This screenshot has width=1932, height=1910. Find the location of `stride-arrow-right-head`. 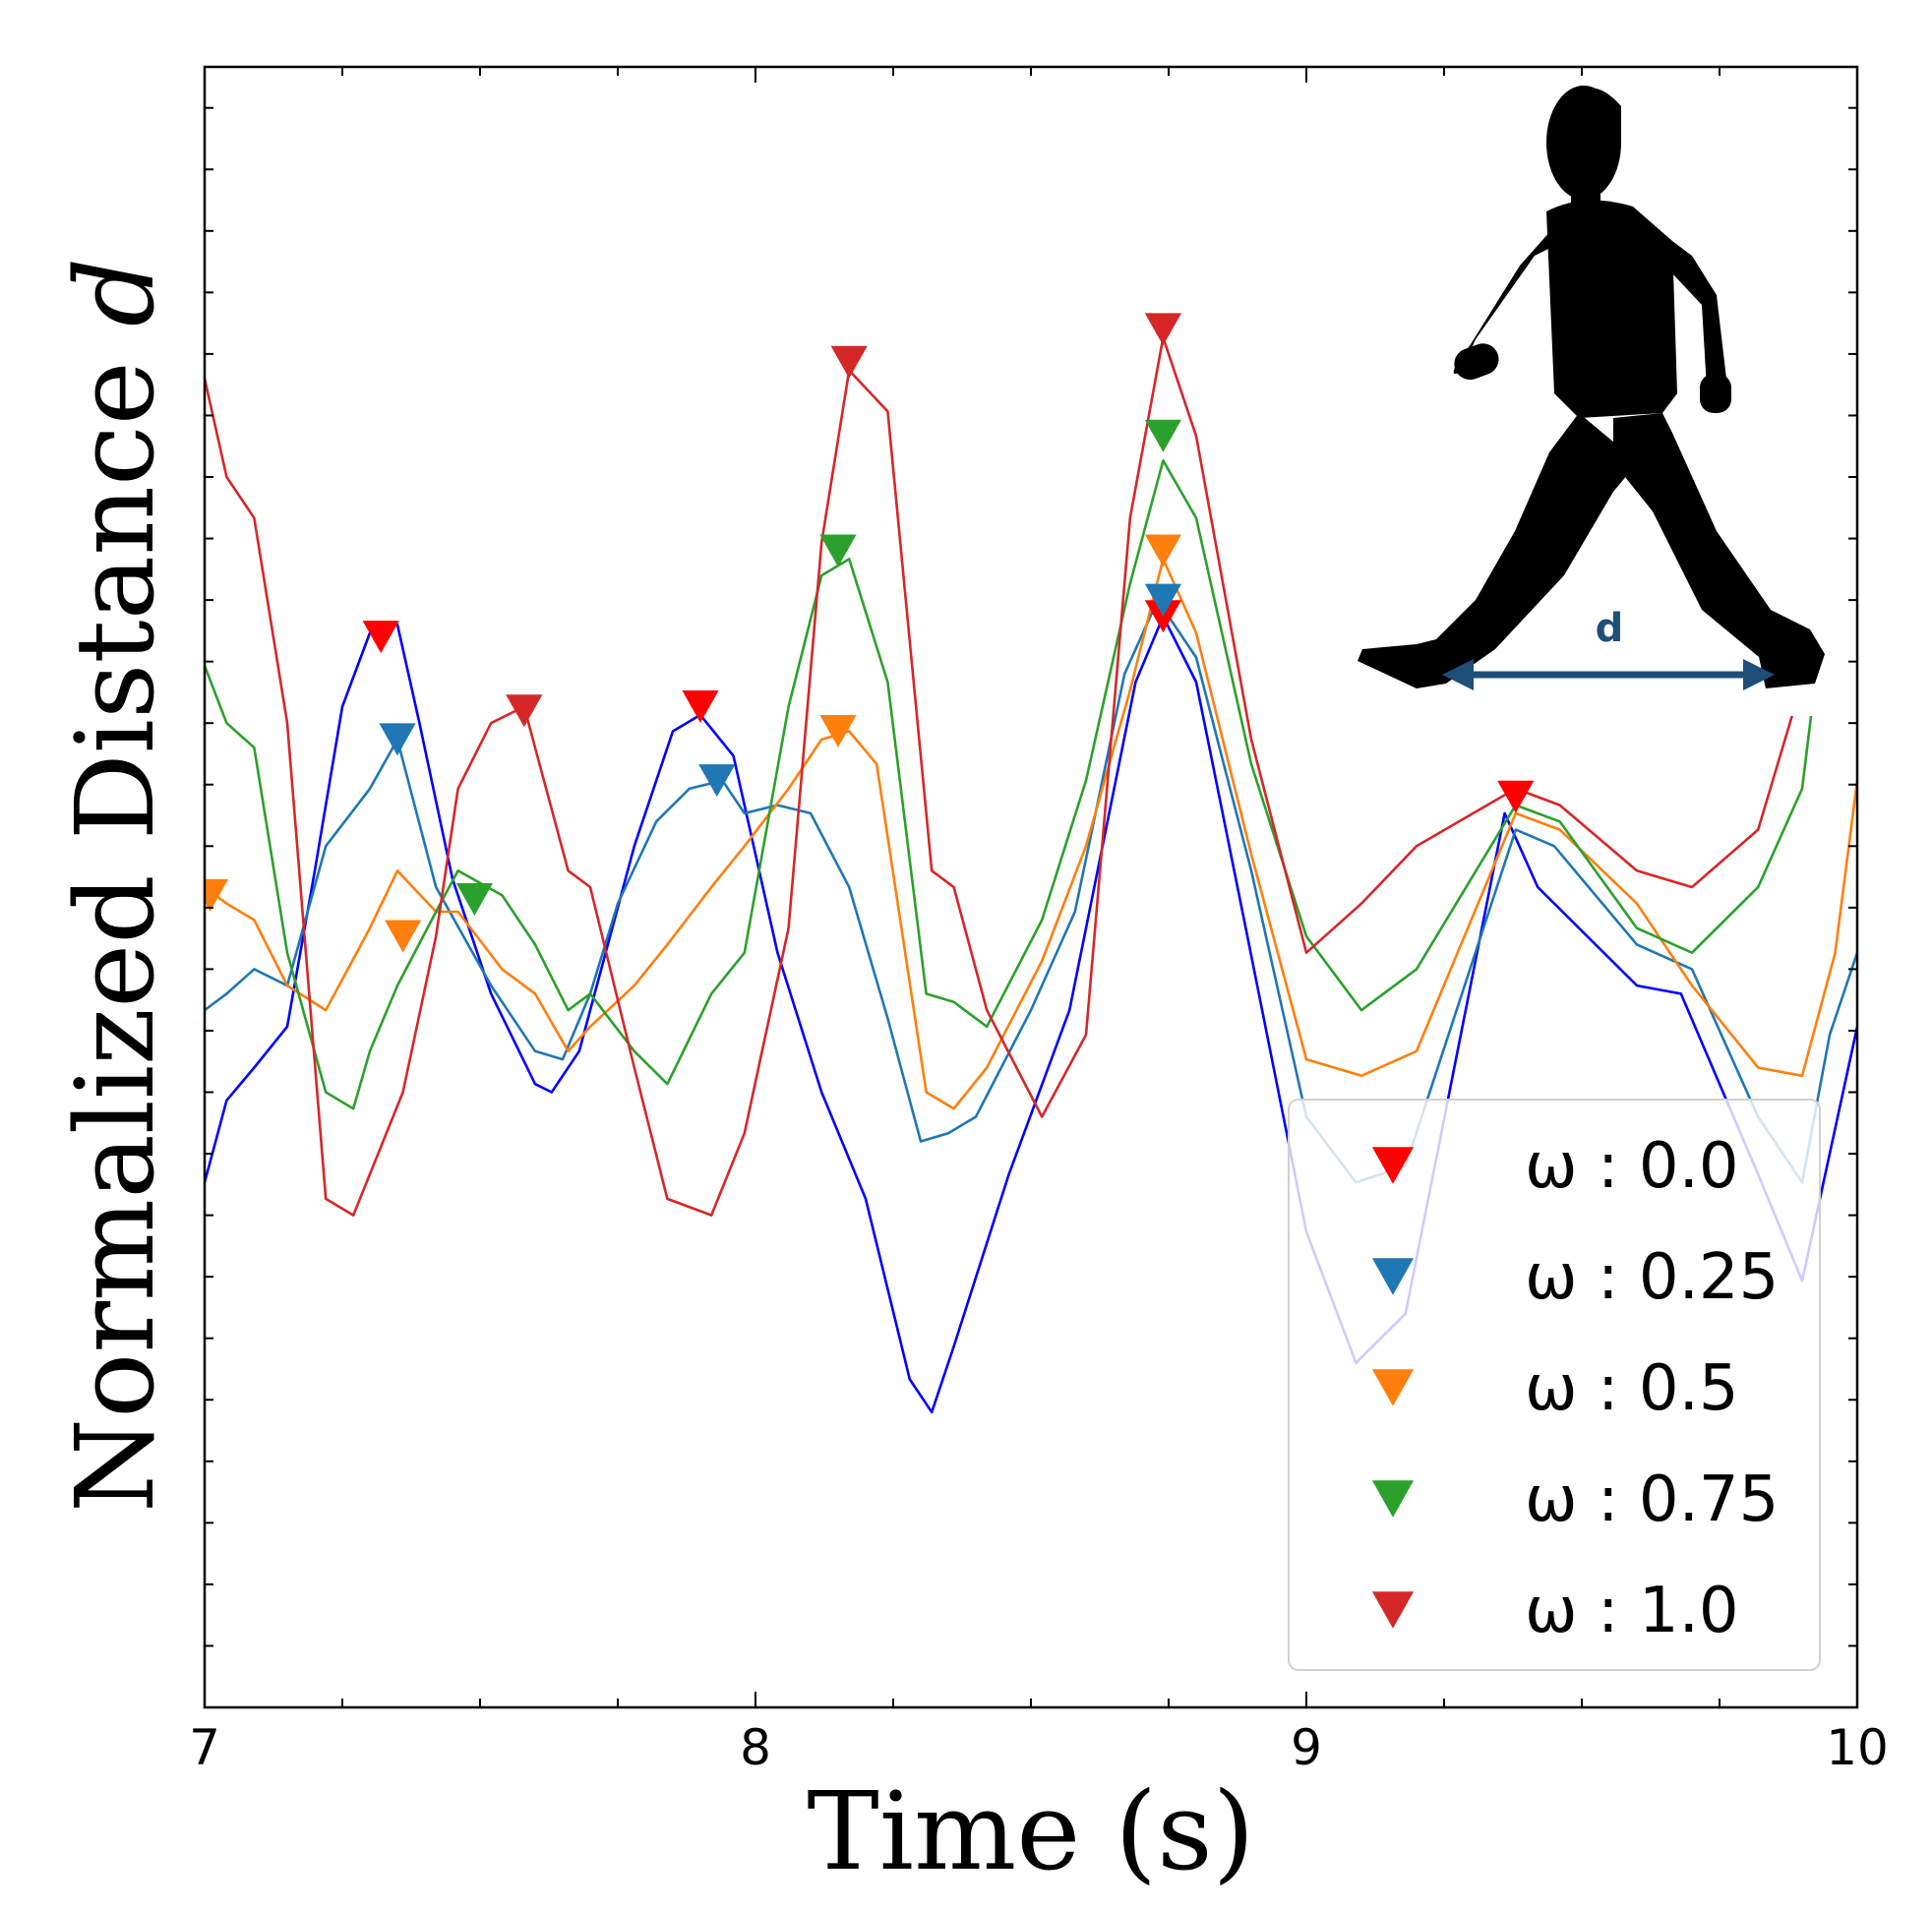

stride-arrow-right-head is located at coordinates (1759, 674).